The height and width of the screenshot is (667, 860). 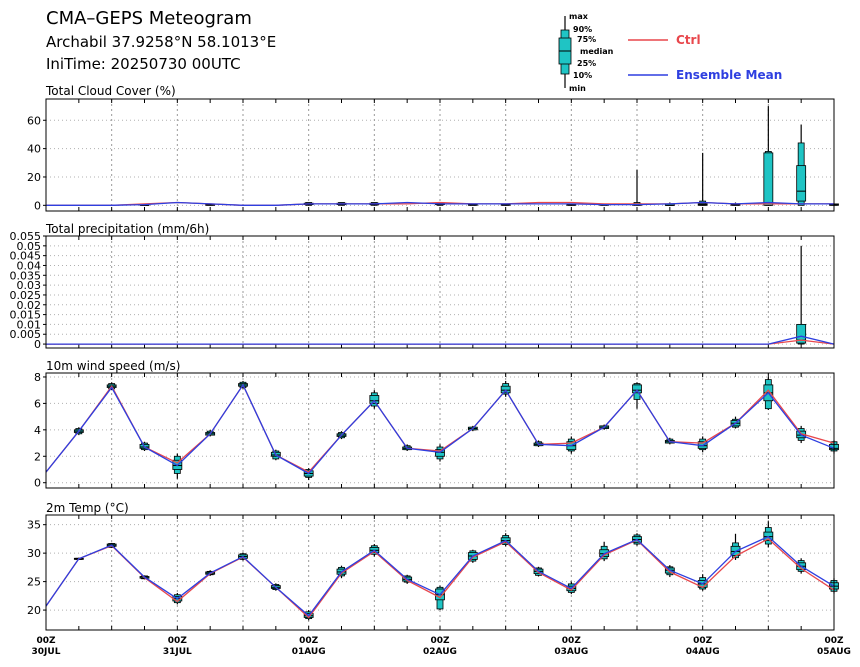 What do you see at coordinates (34, 120) in the screenshot?
I see `y-tick-label: 60` at bounding box center [34, 120].